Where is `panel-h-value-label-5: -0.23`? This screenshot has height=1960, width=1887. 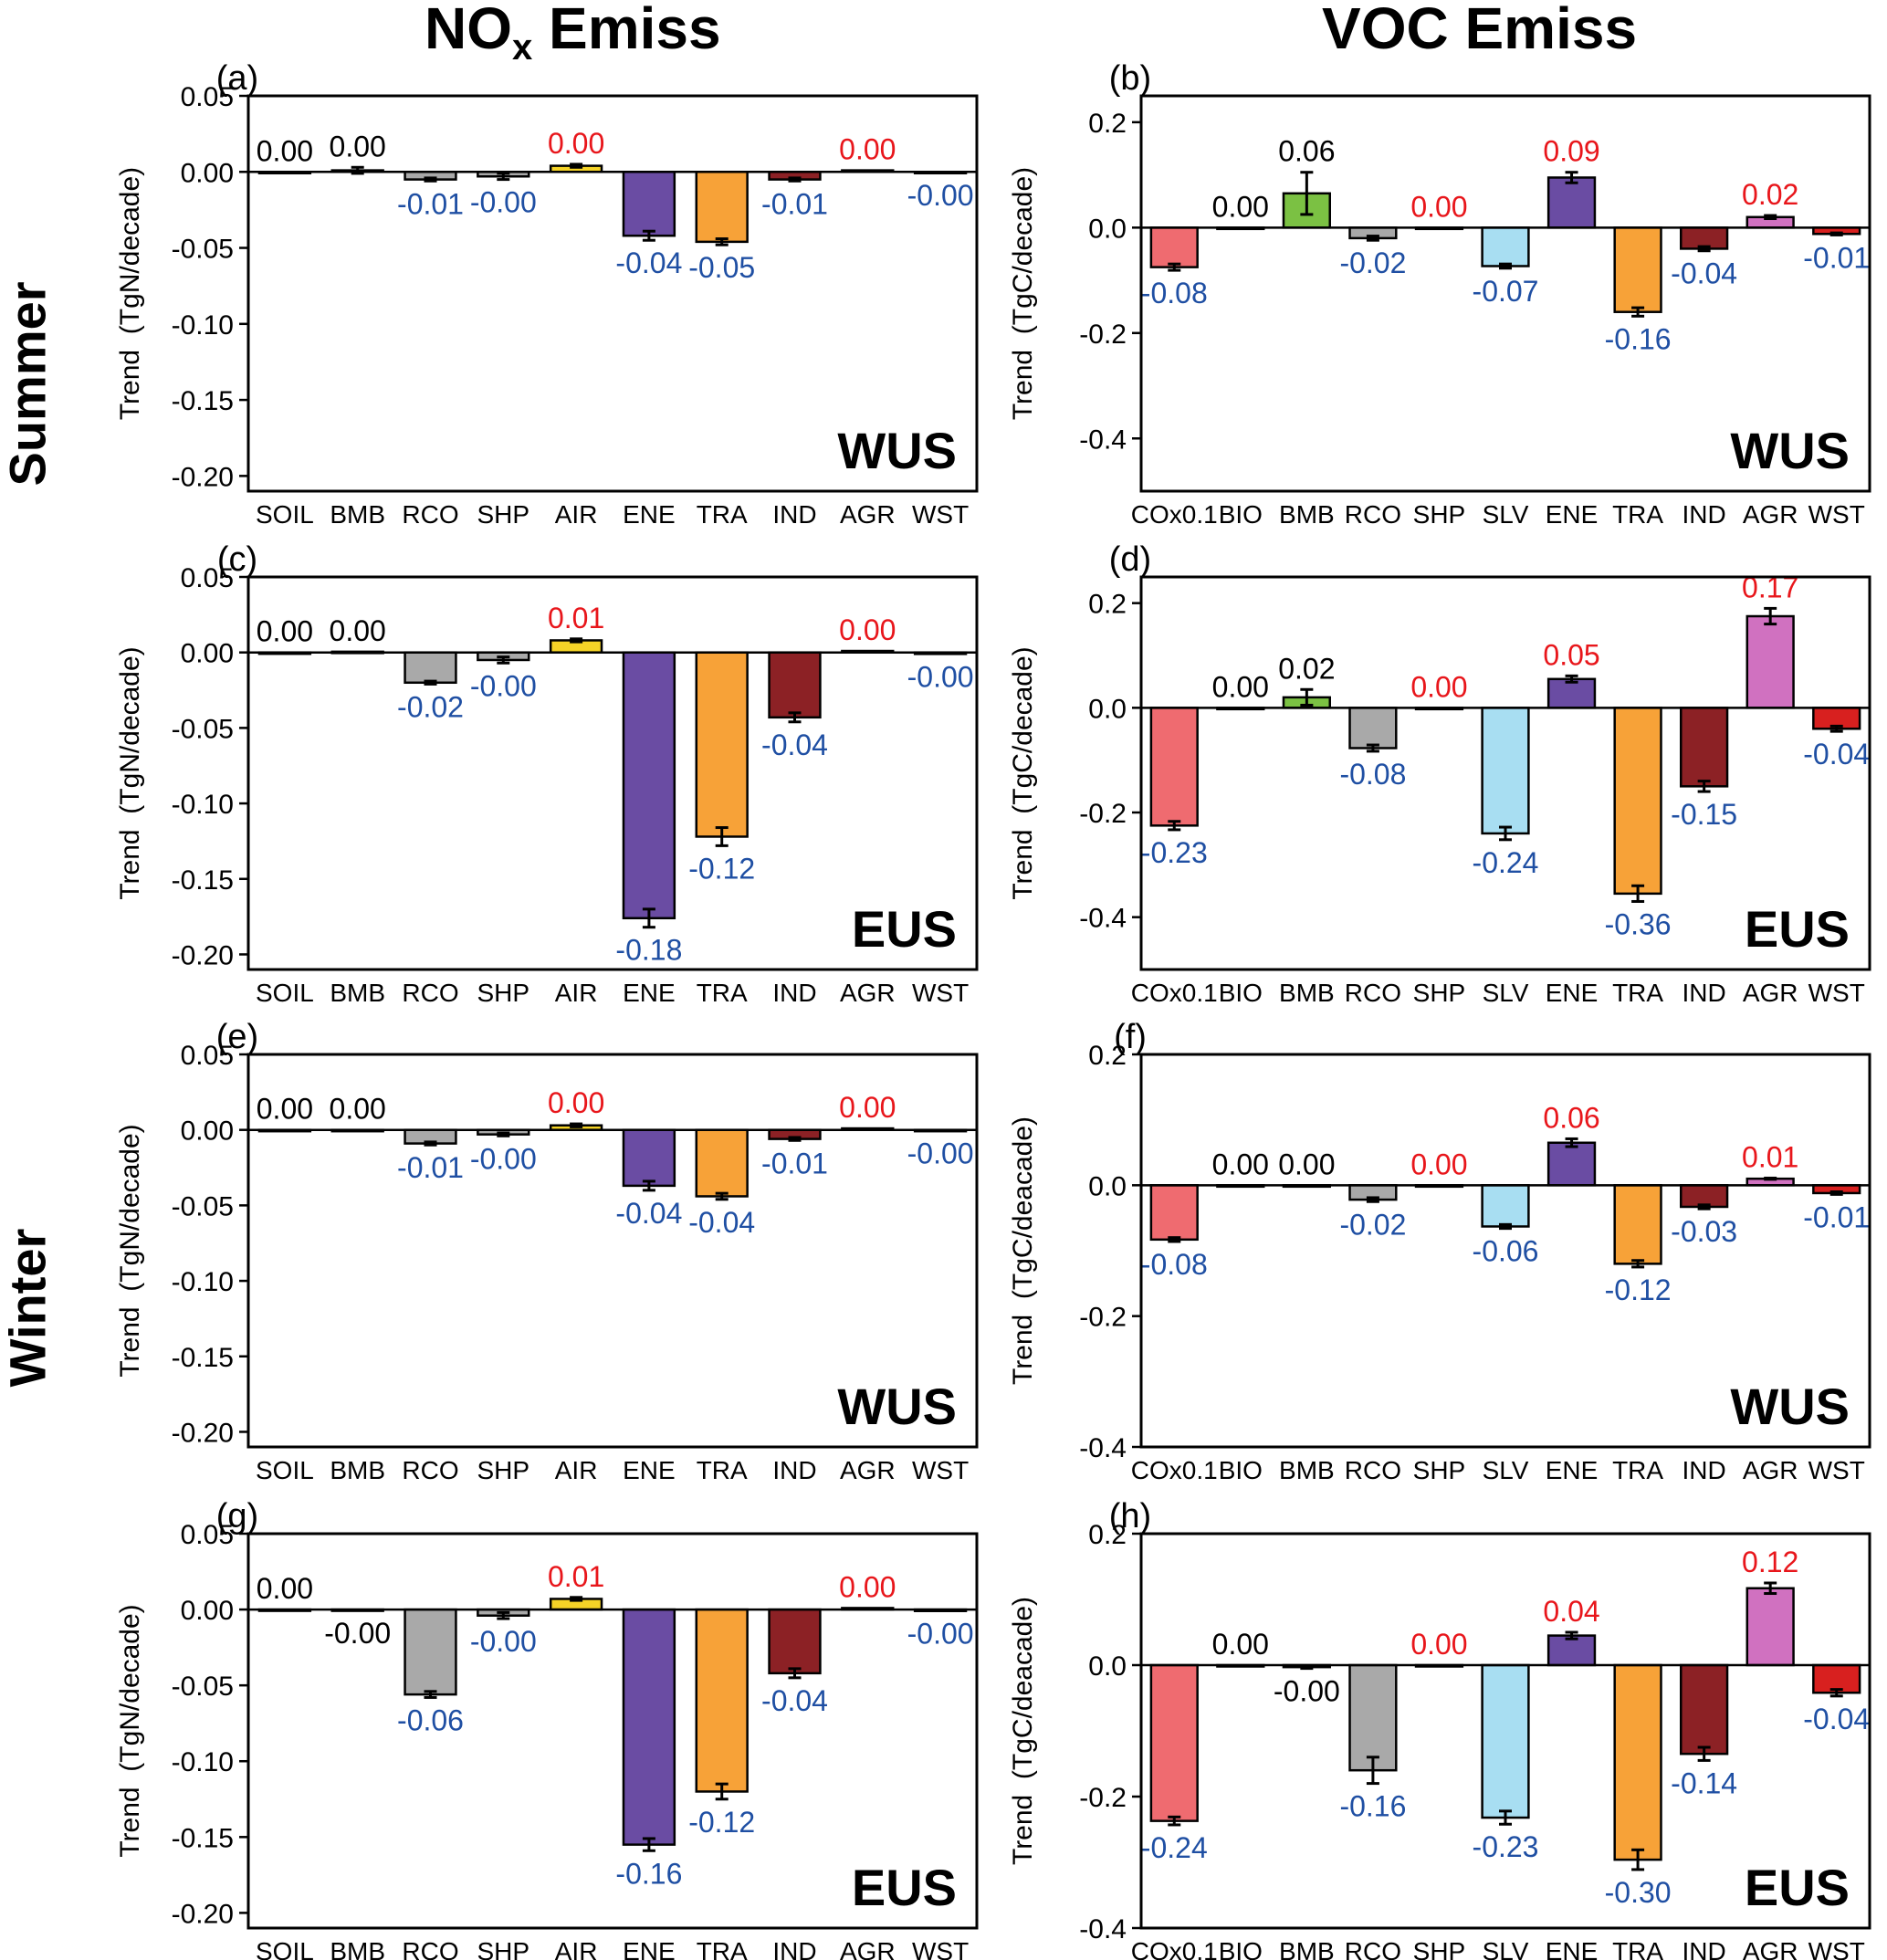
panel-h-value-label-5: -0.23 is located at coordinates (1506, 1846).